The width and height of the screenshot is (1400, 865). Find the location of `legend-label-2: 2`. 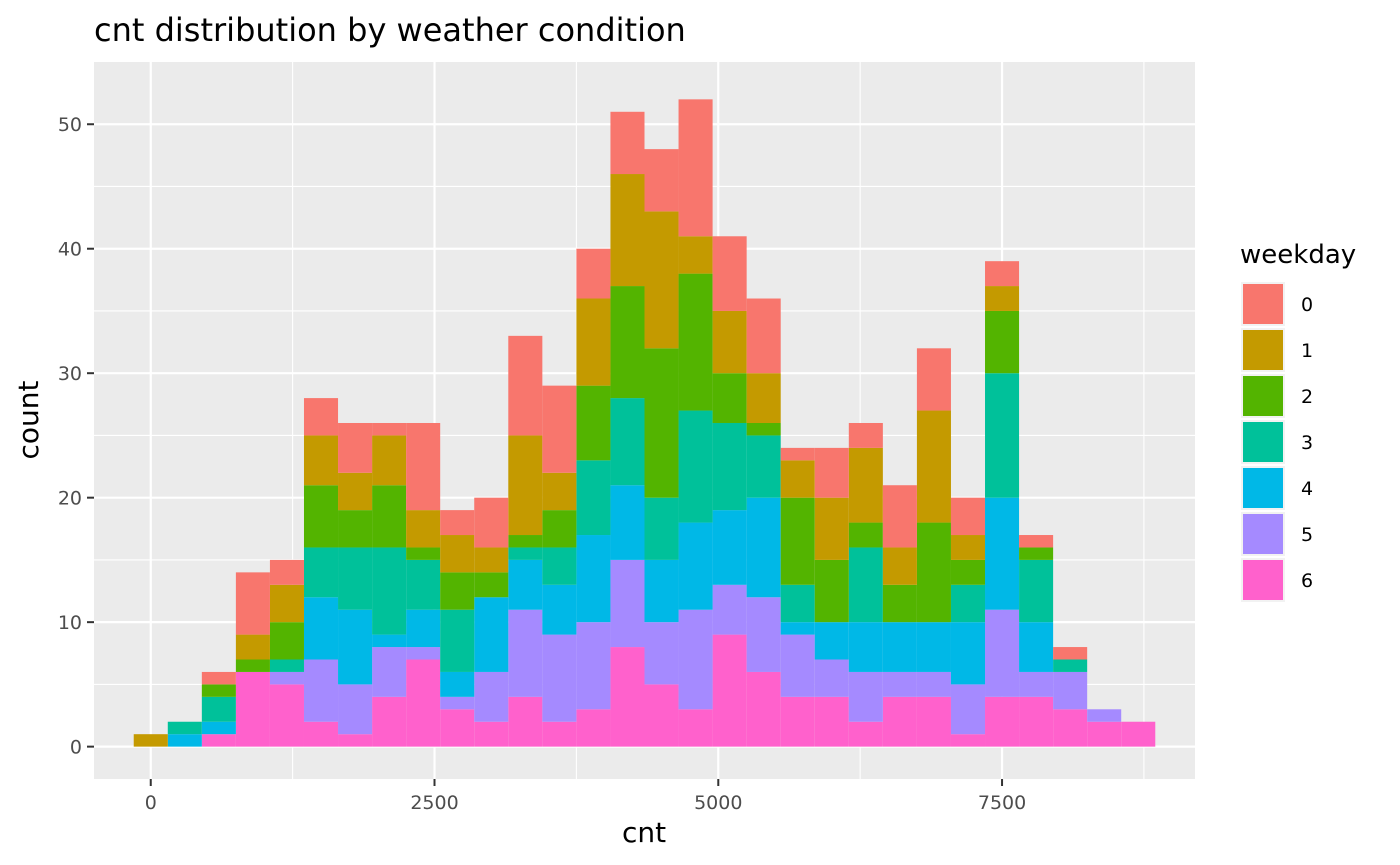

legend-label-2: 2 is located at coordinates (1307, 397).